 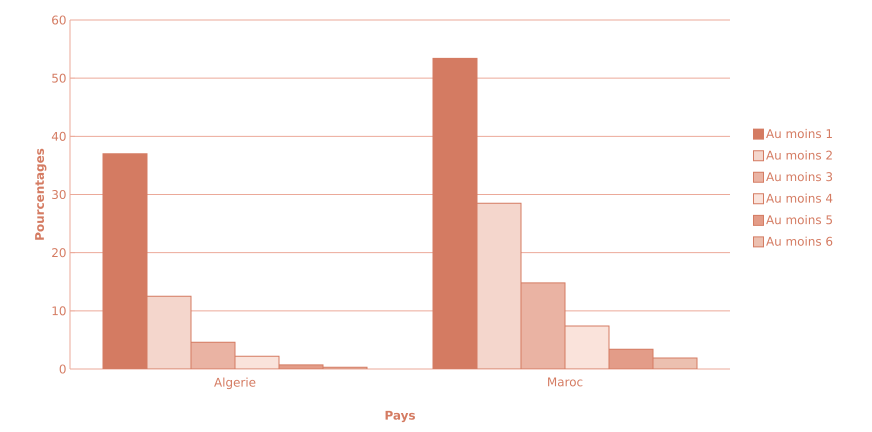 What do you see at coordinates (799, 133) in the screenshot?
I see `legend-label: Au moins 1` at bounding box center [799, 133].